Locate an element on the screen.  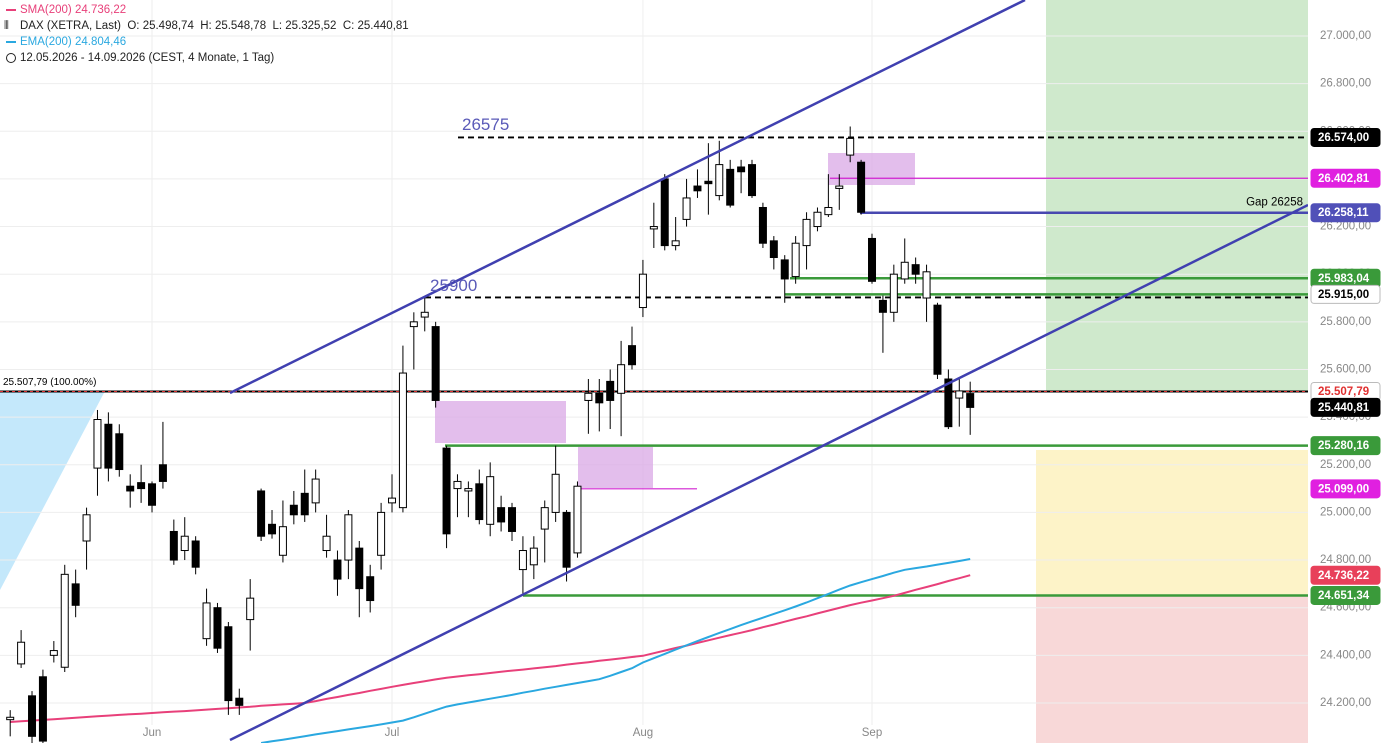
y-tick-label: 25.600,00 is located at coordinates (1345, 370).